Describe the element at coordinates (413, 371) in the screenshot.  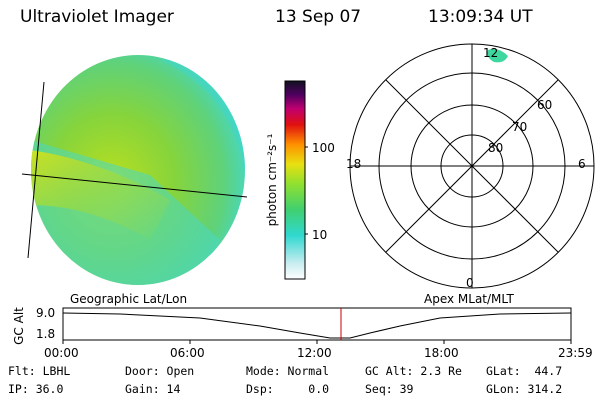
I see `status-gc-alt: GC Alt: 2.3 Re` at that location.